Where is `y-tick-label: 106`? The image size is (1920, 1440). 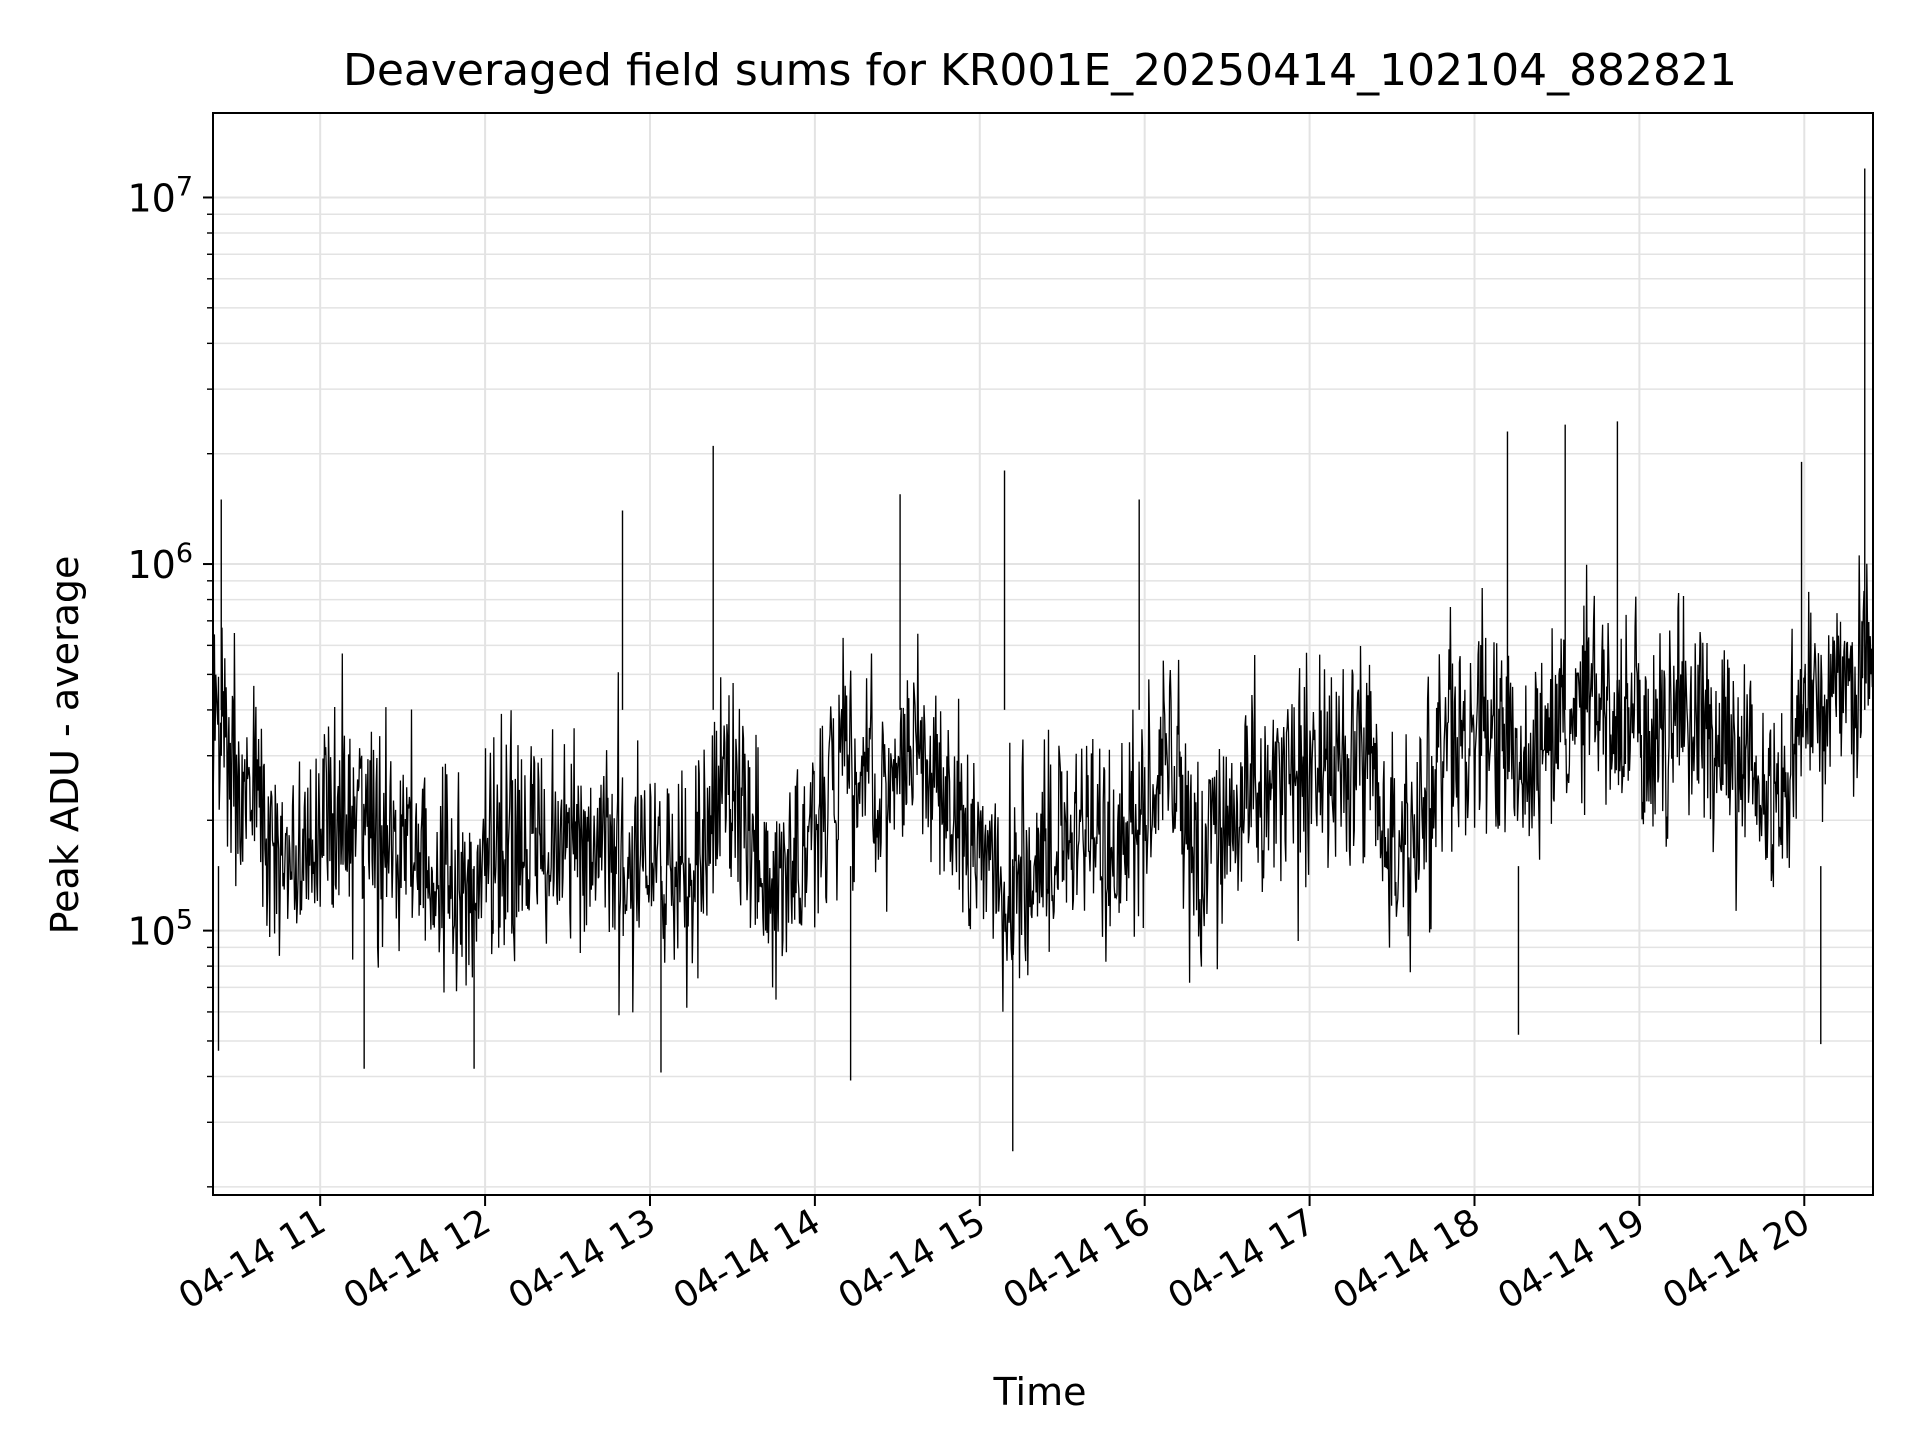 y-tick-label: 106 is located at coordinates (160, 562).